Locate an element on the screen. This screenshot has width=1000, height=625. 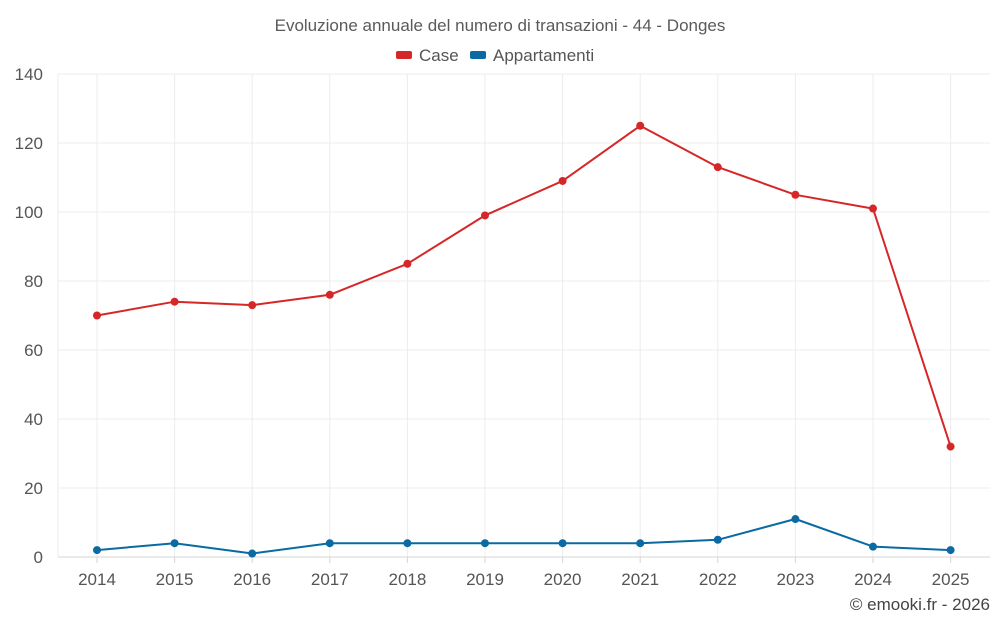
series-line-appartamenti is located at coordinates (523, 536).